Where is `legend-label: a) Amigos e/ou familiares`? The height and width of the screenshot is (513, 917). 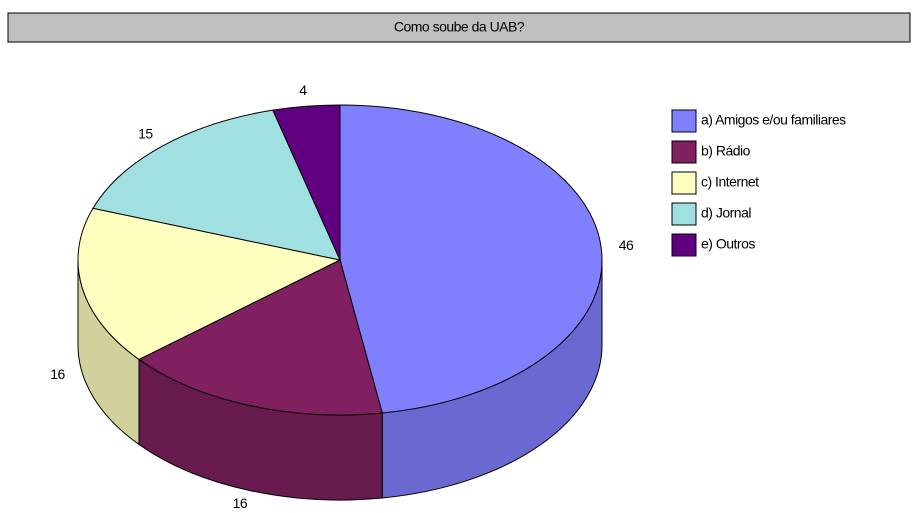 legend-label: a) Amigos e/ou familiares is located at coordinates (773, 120).